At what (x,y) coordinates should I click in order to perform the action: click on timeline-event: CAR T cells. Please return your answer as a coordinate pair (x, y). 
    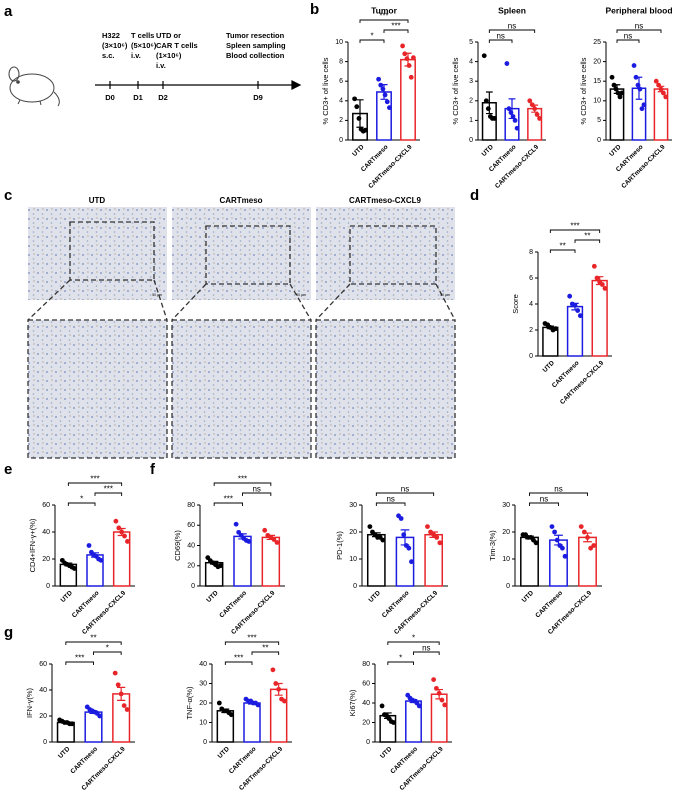
    Looking at the image, I should click on (177, 45).